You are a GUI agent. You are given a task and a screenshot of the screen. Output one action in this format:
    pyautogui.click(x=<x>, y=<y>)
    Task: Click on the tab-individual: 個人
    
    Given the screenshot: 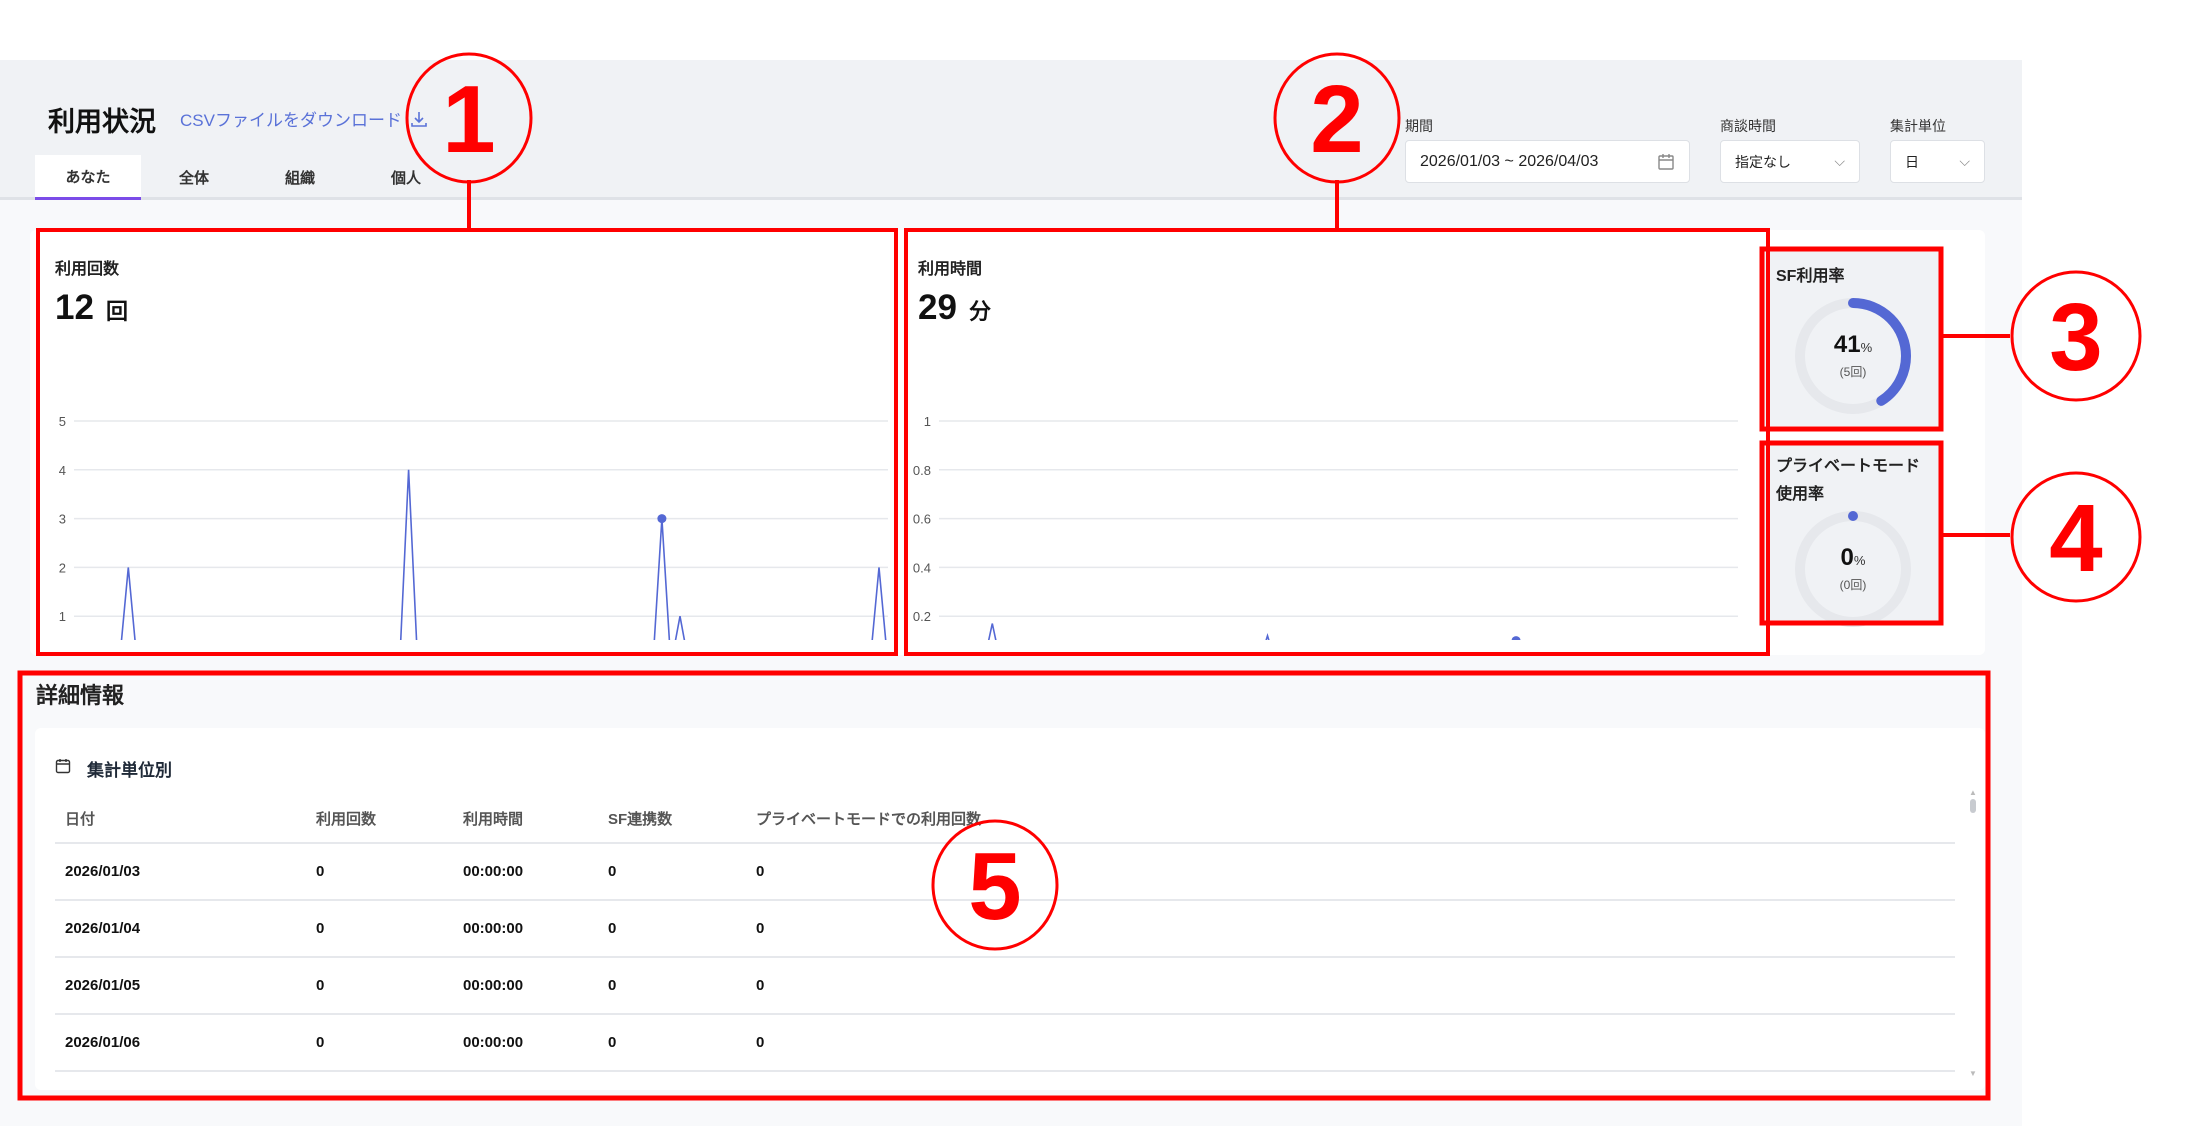 What is the action you would take?
    pyautogui.click(x=405, y=178)
    